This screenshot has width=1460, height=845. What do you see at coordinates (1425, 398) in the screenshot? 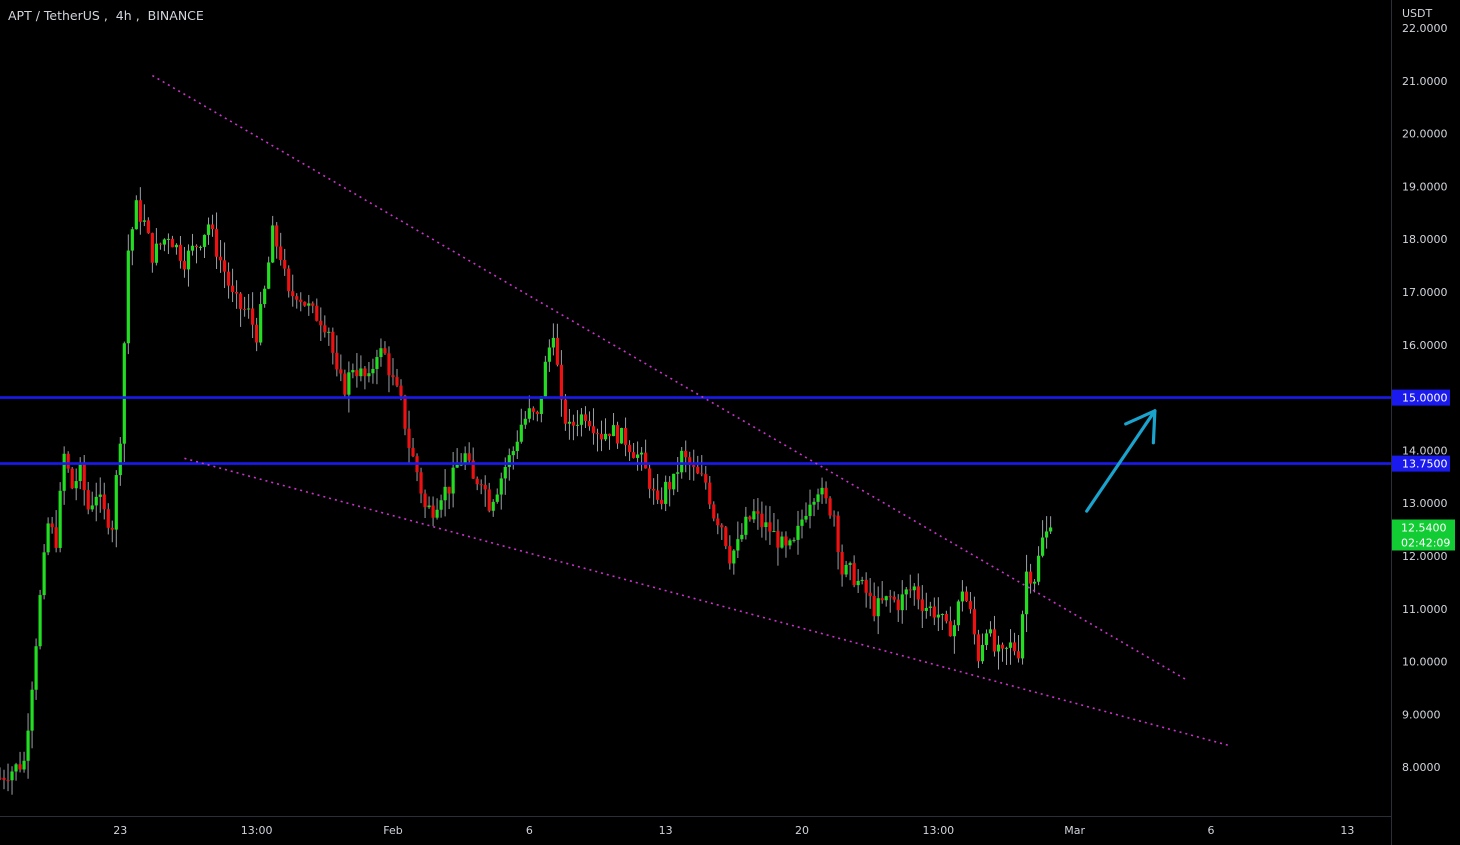
I see `level-price-badge-text: 15.0000` at bounding box center [1425, 398].